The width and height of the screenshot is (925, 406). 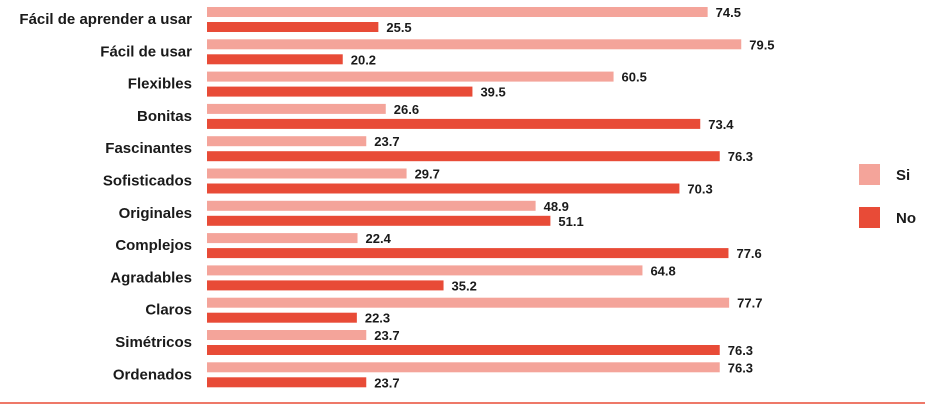 I want to click on category-label: Ordenados, so click(x=152, y=374).